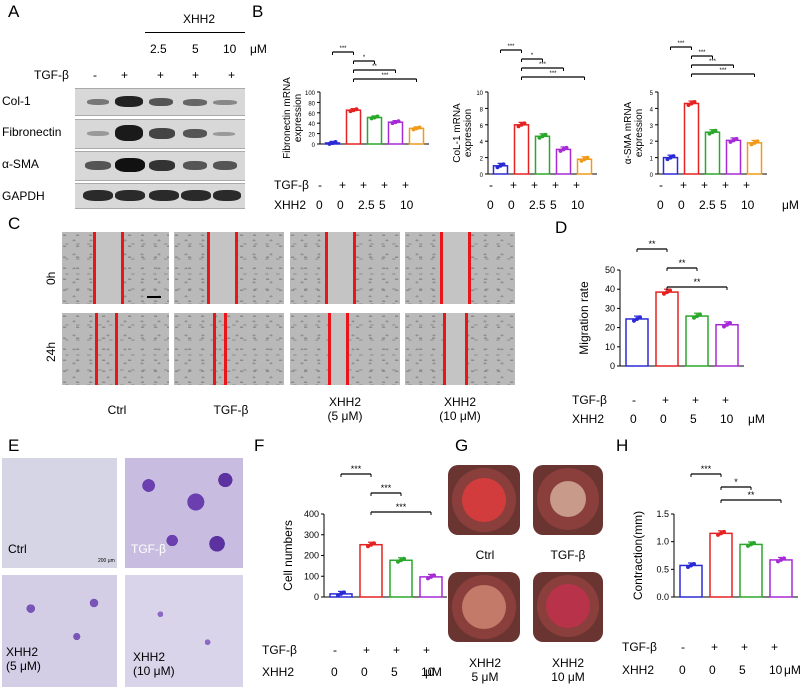 The height and width of the screenshot is (688, 802). What do you see at coordinates (462, 445) in the screenshot?
I see `panel-g-letter: G` at bounding box center [462, 445].